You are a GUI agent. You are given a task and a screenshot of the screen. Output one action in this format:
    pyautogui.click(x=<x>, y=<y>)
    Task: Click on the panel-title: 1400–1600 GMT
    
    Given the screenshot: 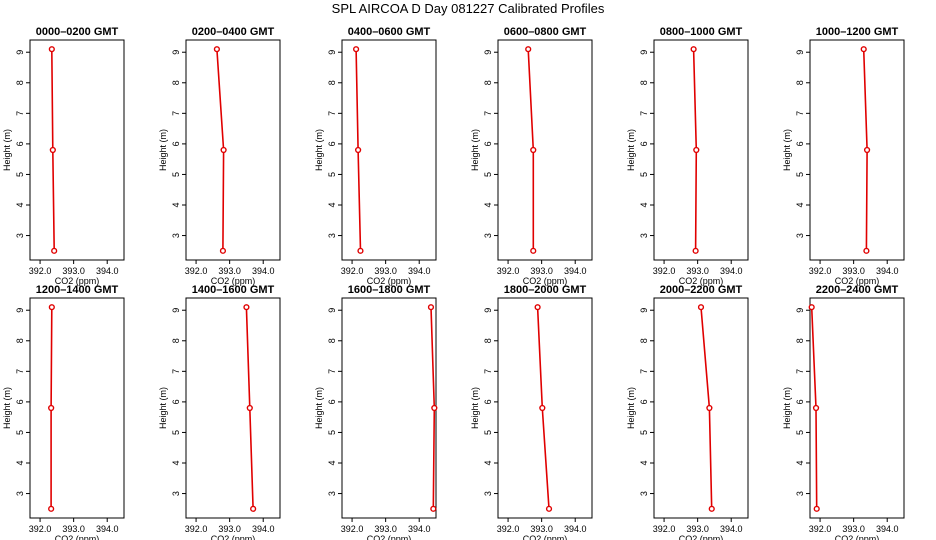 What is the action you would take?
    pyautogui.click(x=233, y=290)
    